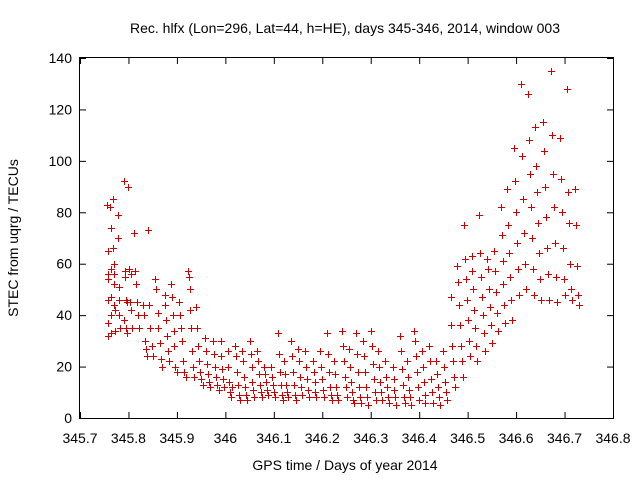 The height and width of the screenshot is (480, 640). Describe the element at coordinates (128, 438) in the screenshot. I see `x-tick-label: 345.8` at that location.